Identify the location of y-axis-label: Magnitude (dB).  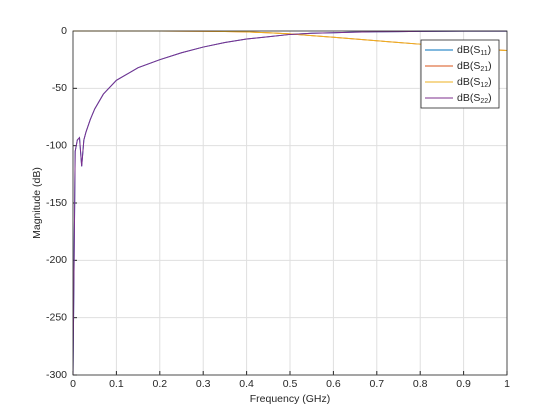
(37, 203).